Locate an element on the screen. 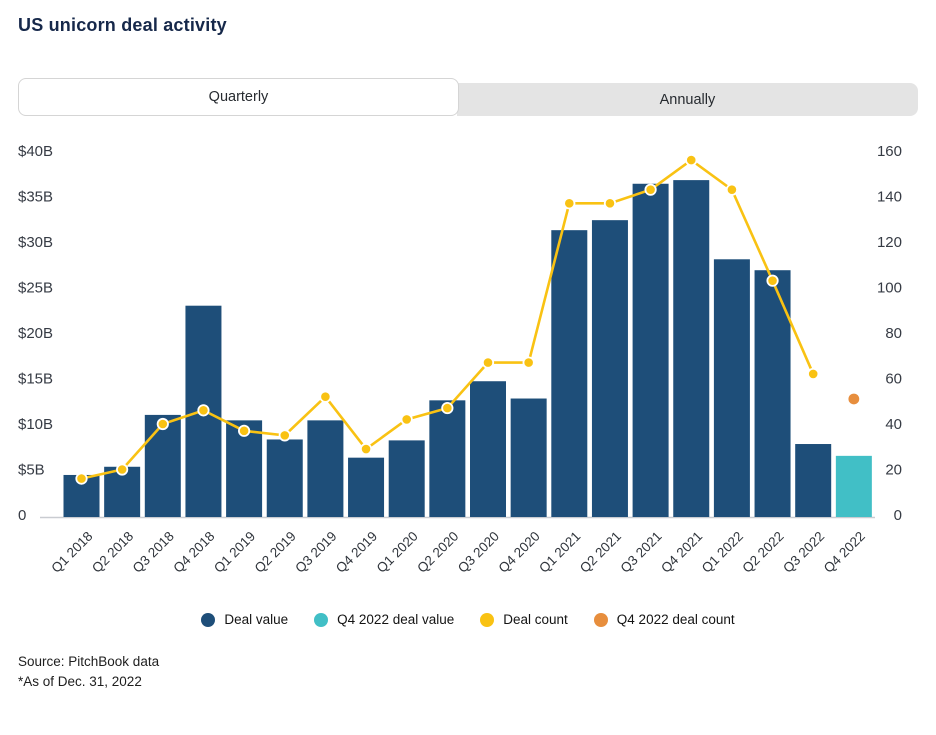 This screenshot has width=936, height=735. right-axis-tick: 160 is located at coordinates (889, 151).